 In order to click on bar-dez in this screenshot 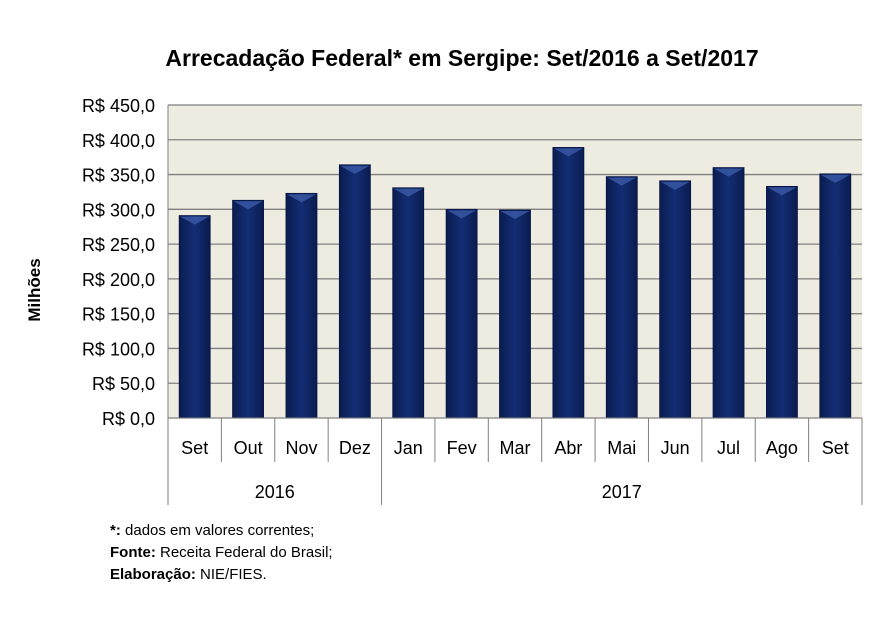, I will do `click(354, 291)`.